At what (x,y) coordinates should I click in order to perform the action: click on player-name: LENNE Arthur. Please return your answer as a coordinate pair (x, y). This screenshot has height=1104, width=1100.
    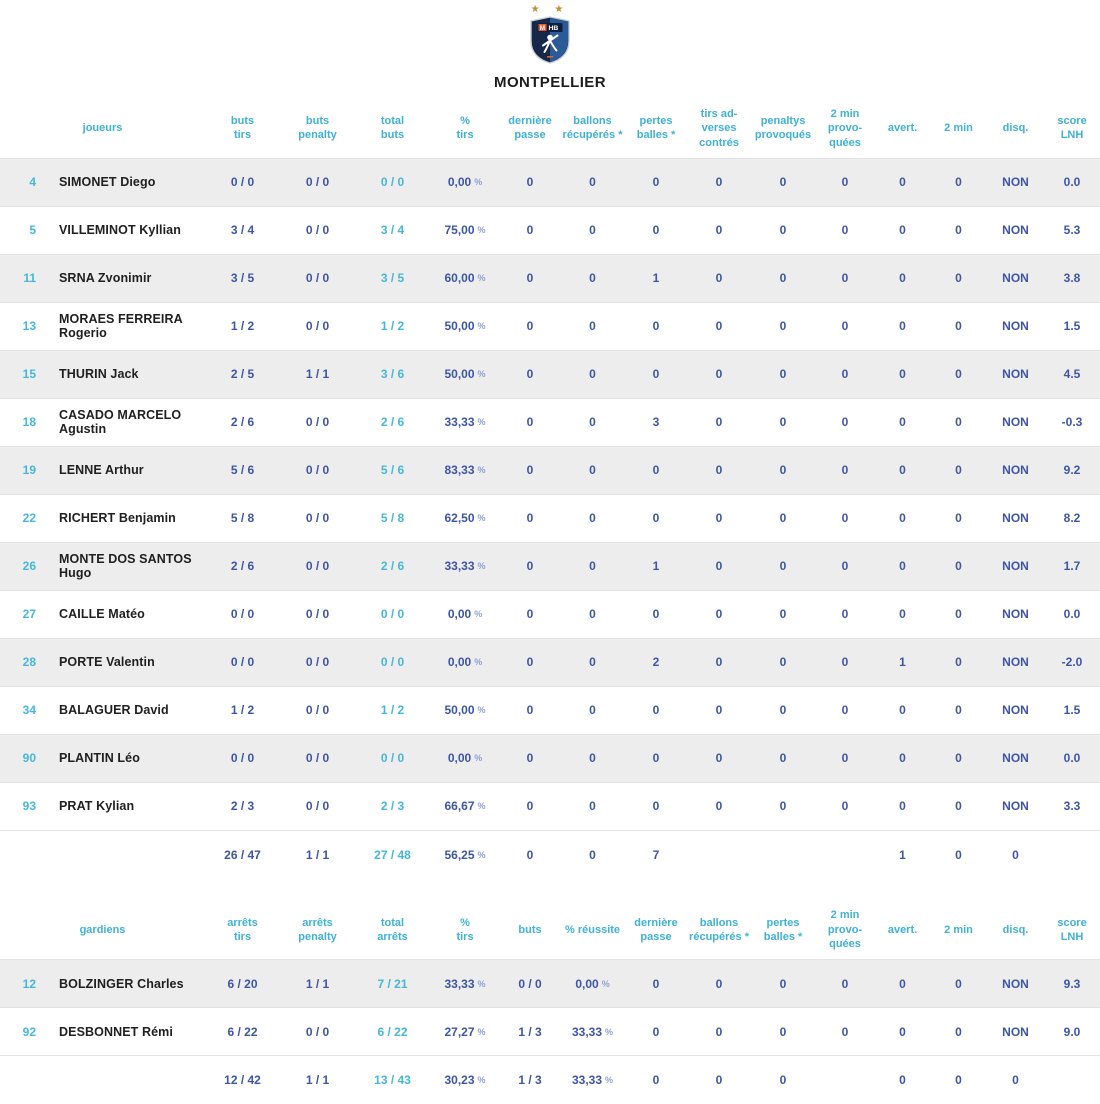
    Looking at the image, I should click on (125, 470).